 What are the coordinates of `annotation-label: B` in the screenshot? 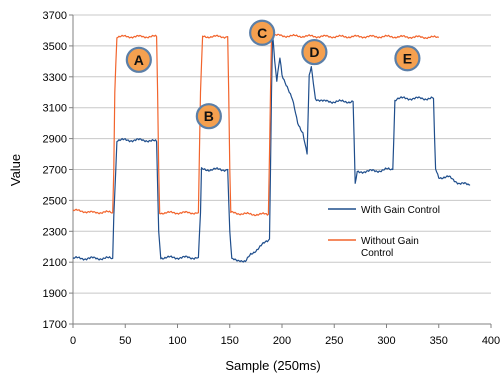 It's located at (209, 116).